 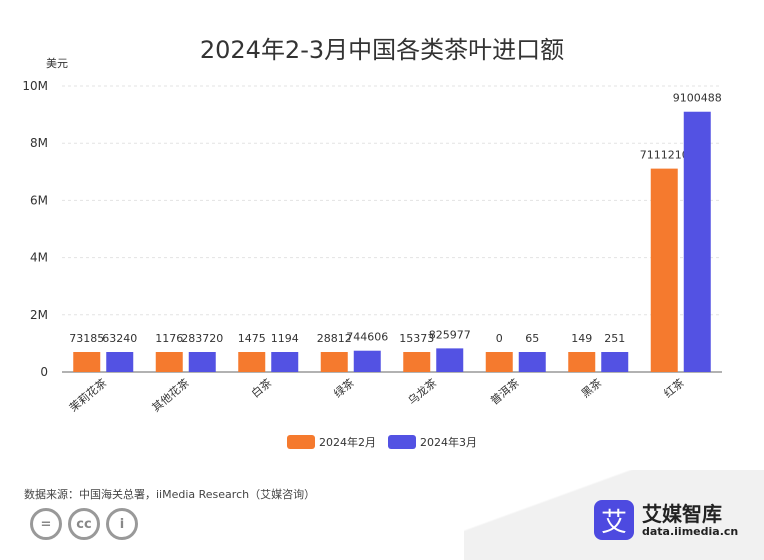 I want to click on data-label: 251, so click(x=614, y=338).